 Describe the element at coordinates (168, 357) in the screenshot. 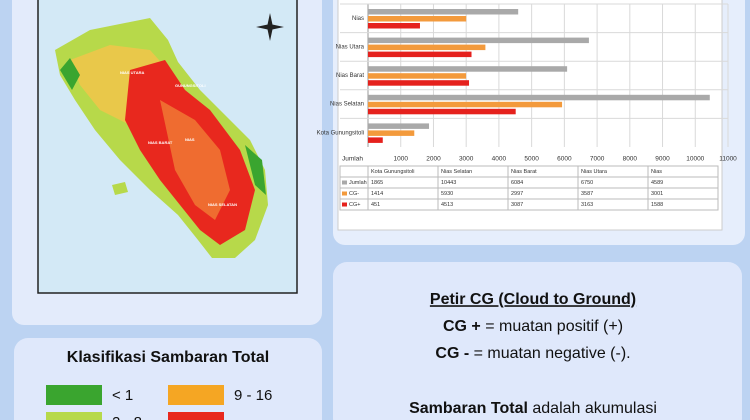

I see `legend-title: Klasifikasi Sambaran Total` at that location.